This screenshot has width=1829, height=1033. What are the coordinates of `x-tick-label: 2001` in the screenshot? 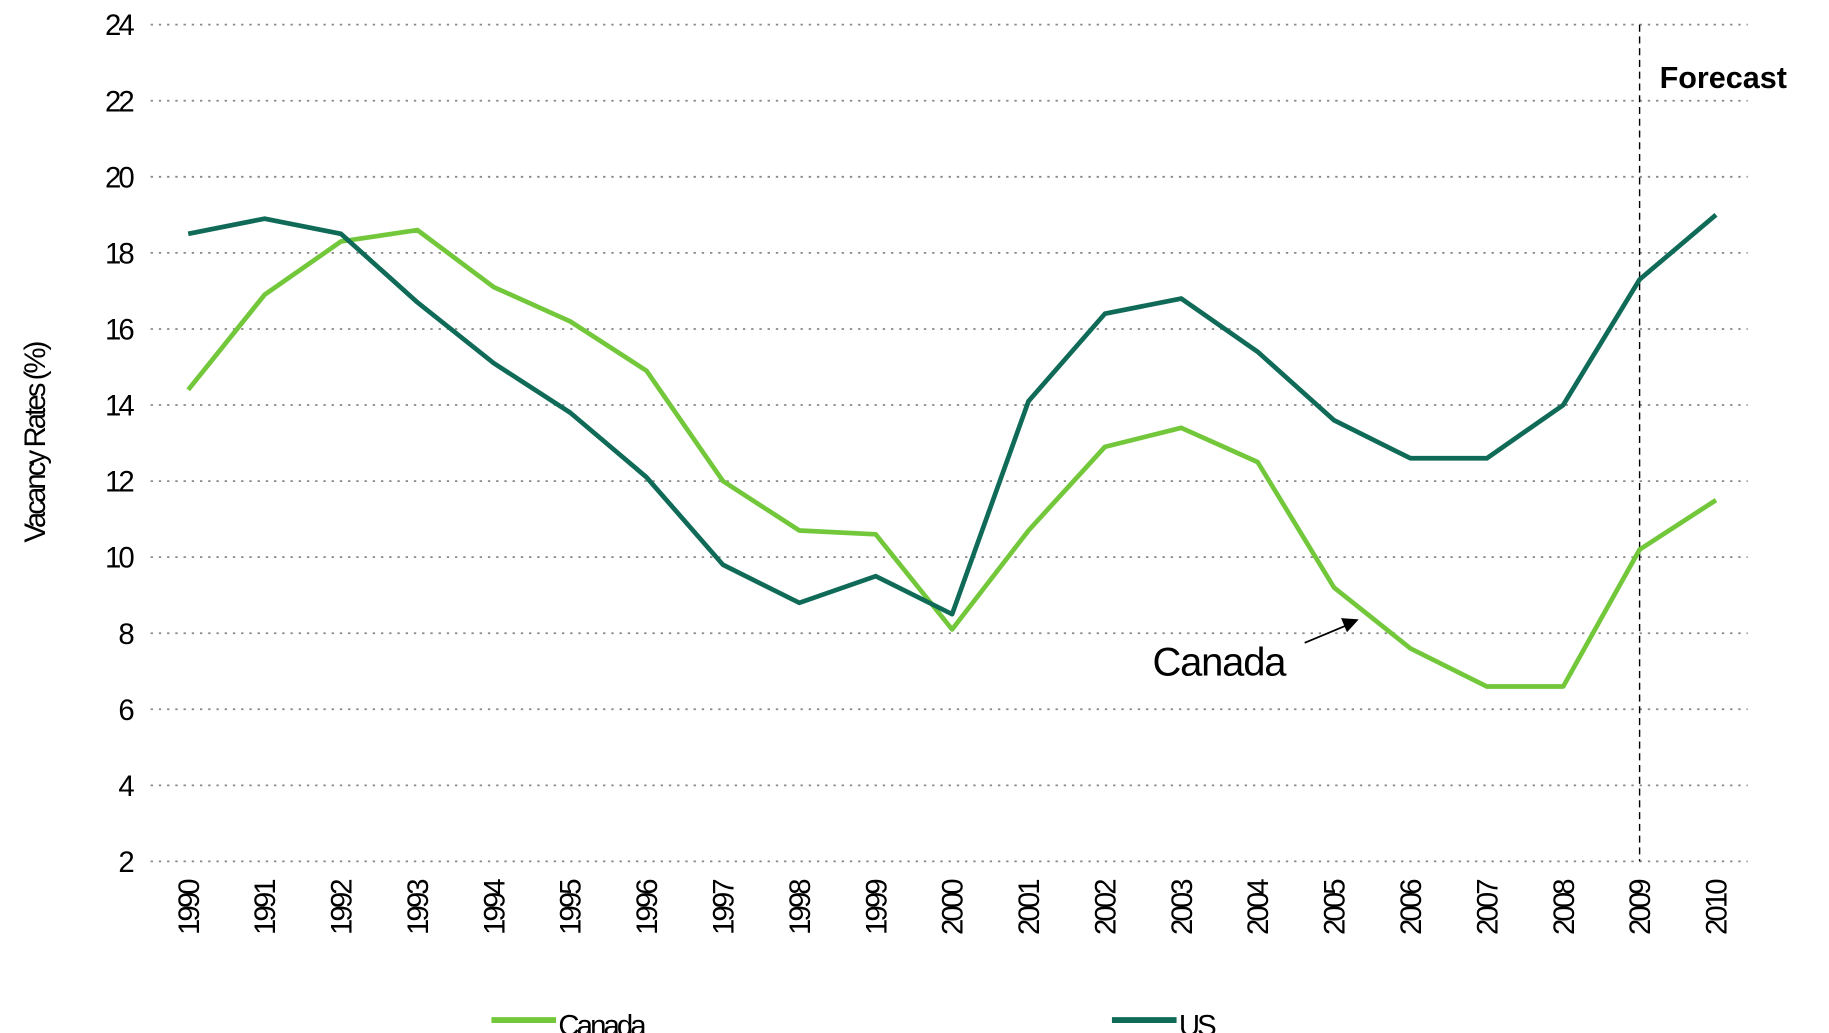 It's located at (1029, 907).